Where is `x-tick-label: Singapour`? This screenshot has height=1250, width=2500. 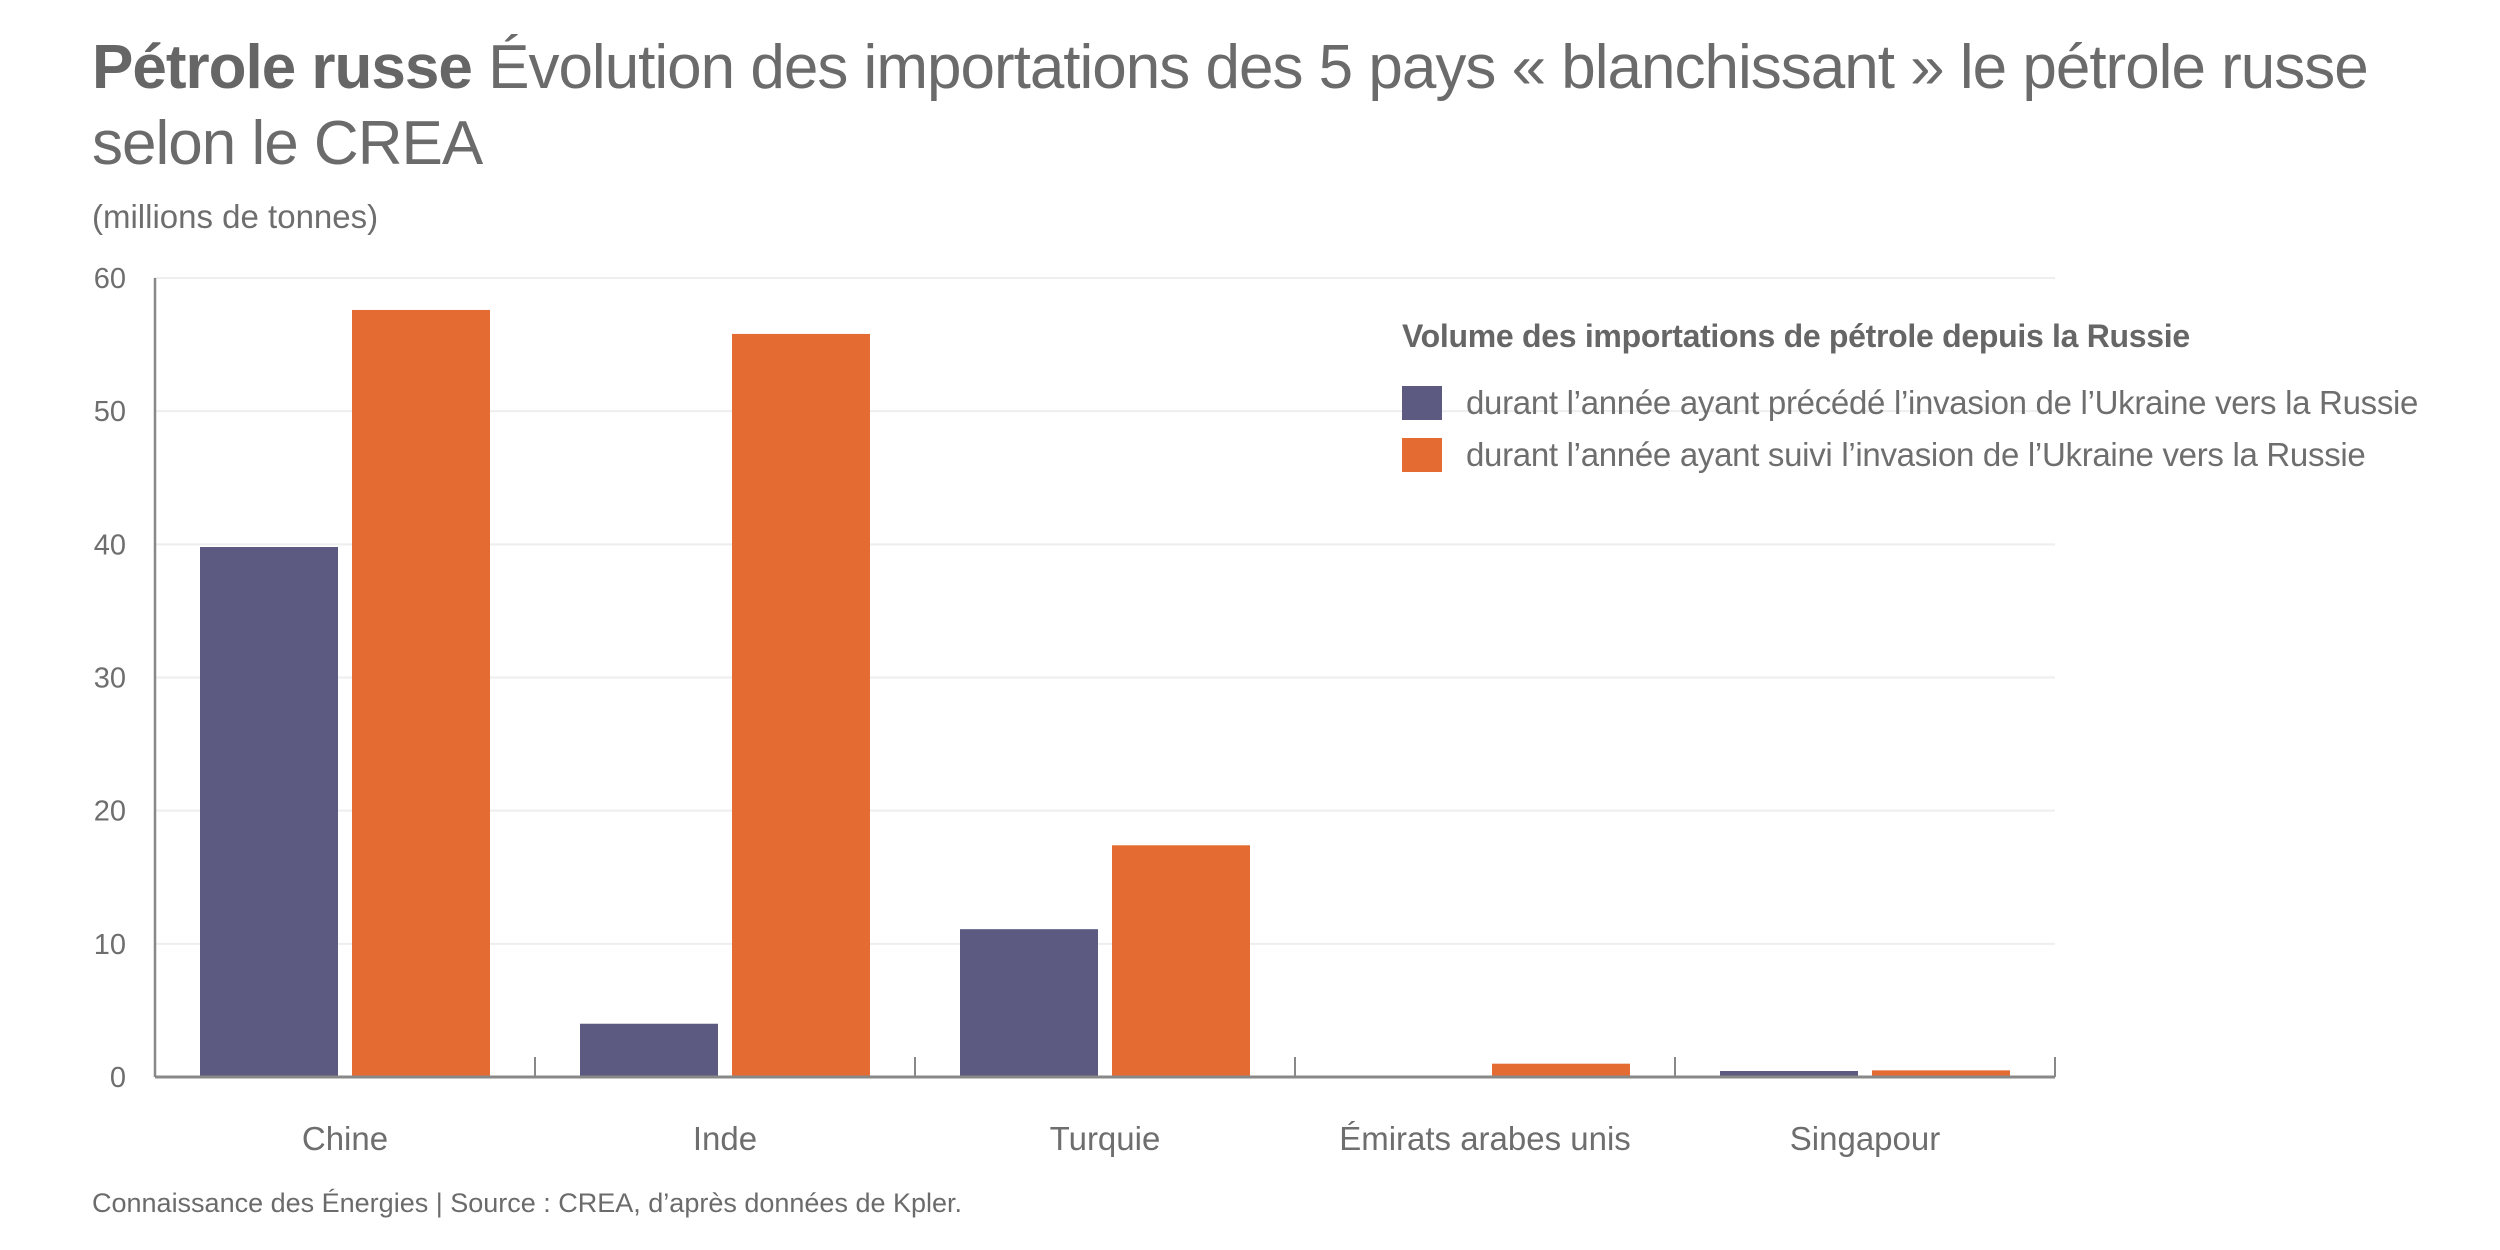 x-tick-label: Singapour is located at coordinates (1865, 1138).